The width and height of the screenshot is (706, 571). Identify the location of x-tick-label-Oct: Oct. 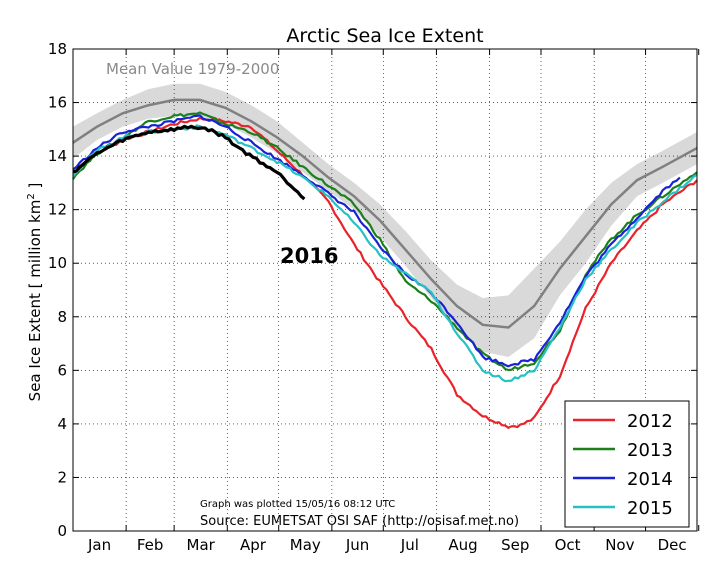
(568, 545).